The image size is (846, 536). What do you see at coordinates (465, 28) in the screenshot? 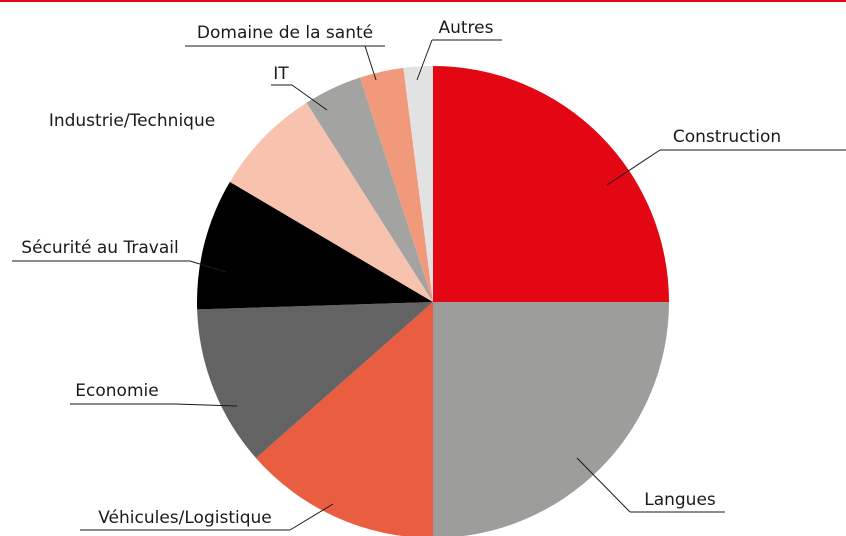
I see `slice-label: Autres` at bounding box center [465, 28].